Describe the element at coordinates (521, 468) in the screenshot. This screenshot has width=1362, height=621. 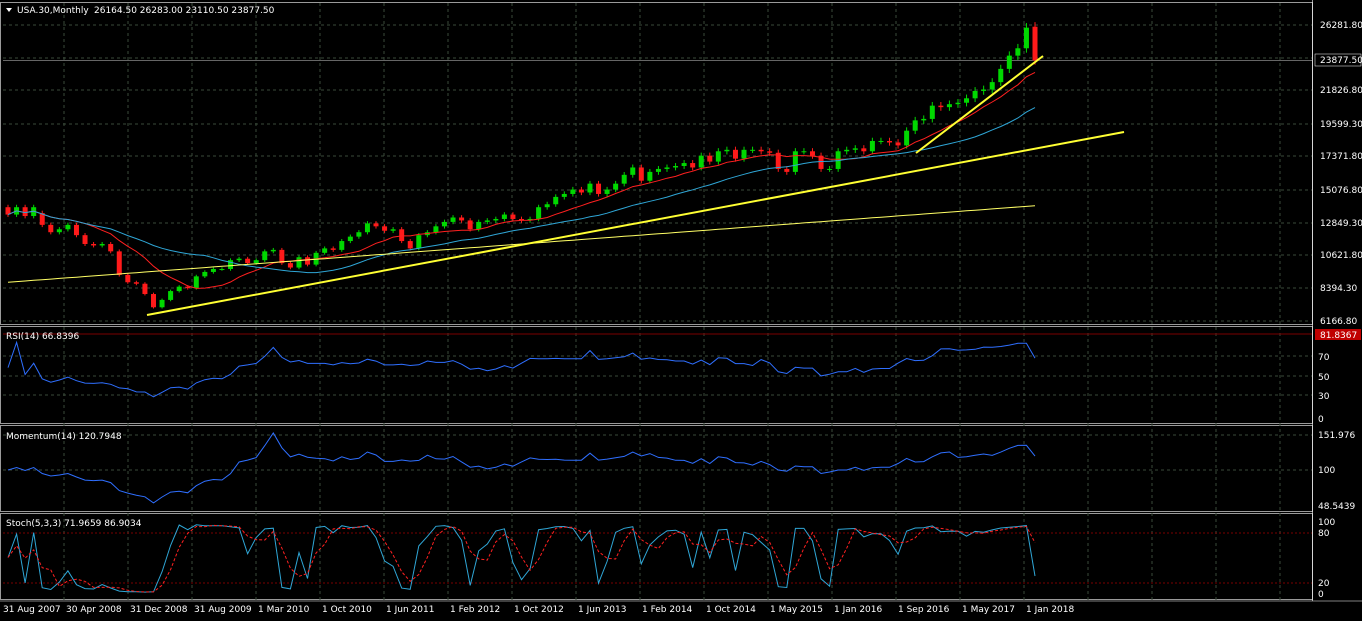
I see `momentum-line` at that location.